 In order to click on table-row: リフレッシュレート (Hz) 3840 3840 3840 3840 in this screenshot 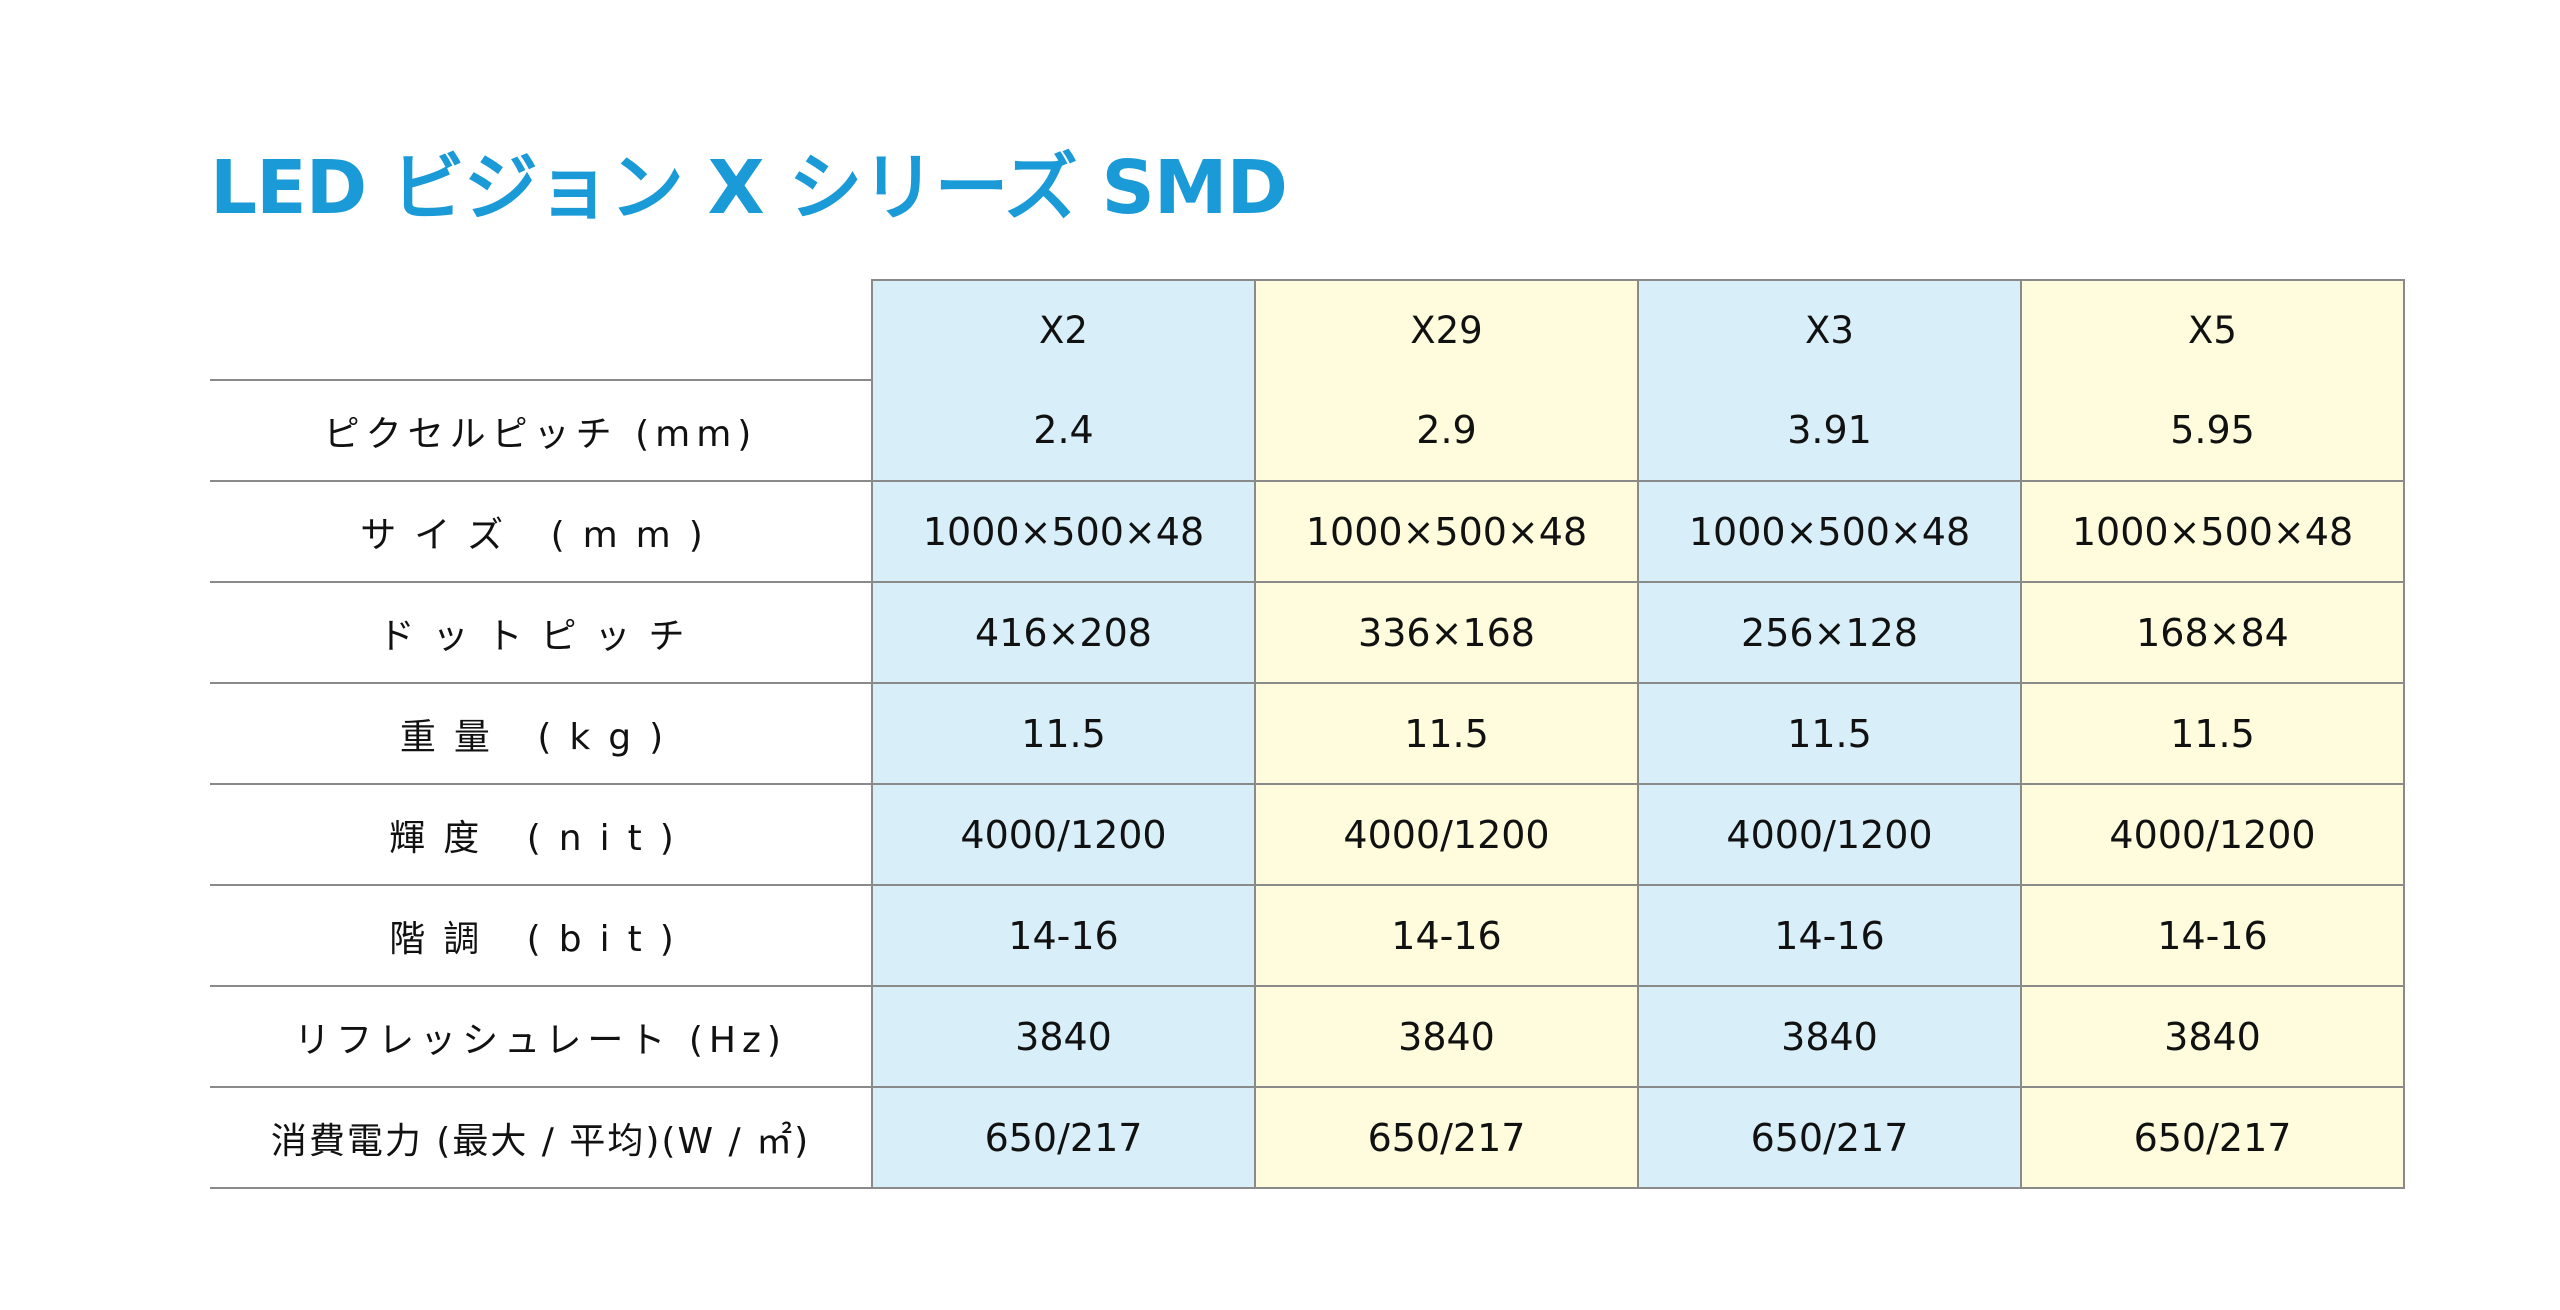, I will do `click(1307, 1037)`.